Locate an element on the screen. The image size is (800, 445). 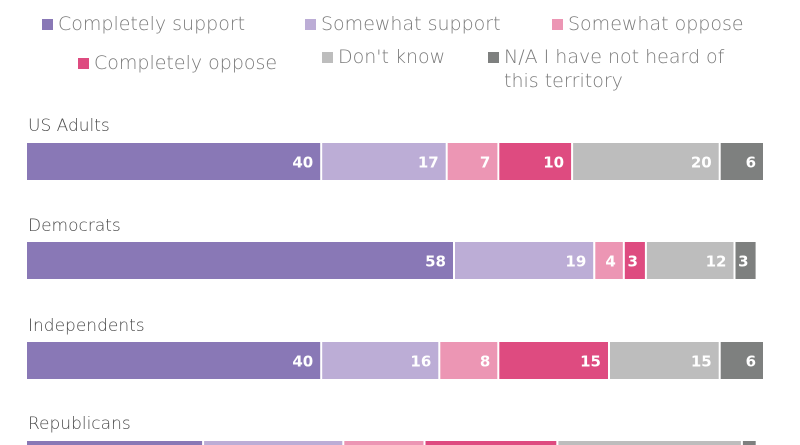
legend-swatch-somewhat-oppose is located at coordinates (557, 24).